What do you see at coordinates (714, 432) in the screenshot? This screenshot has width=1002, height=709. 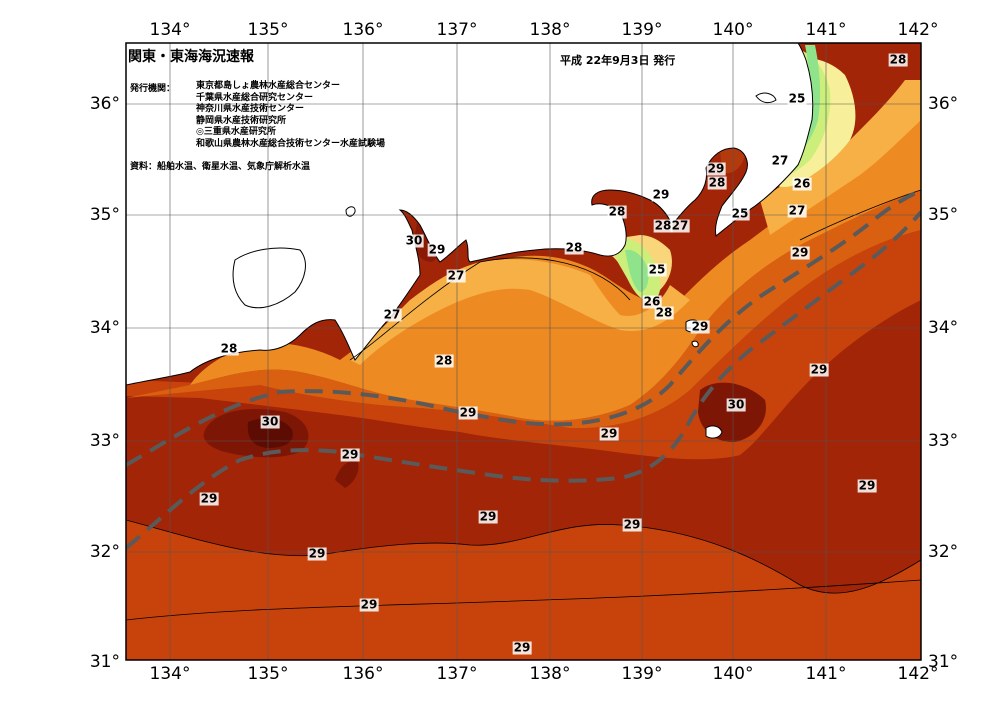 I see `land-miyake` at bounding box center [714, 432].